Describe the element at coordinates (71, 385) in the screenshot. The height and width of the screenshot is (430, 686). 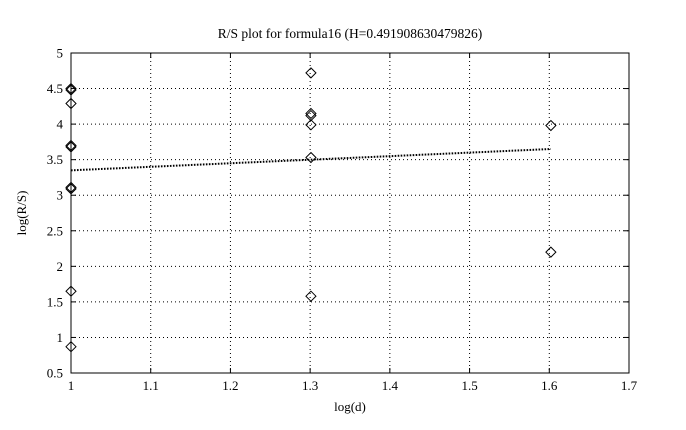
I see `x-tick-label: 1` at that location.